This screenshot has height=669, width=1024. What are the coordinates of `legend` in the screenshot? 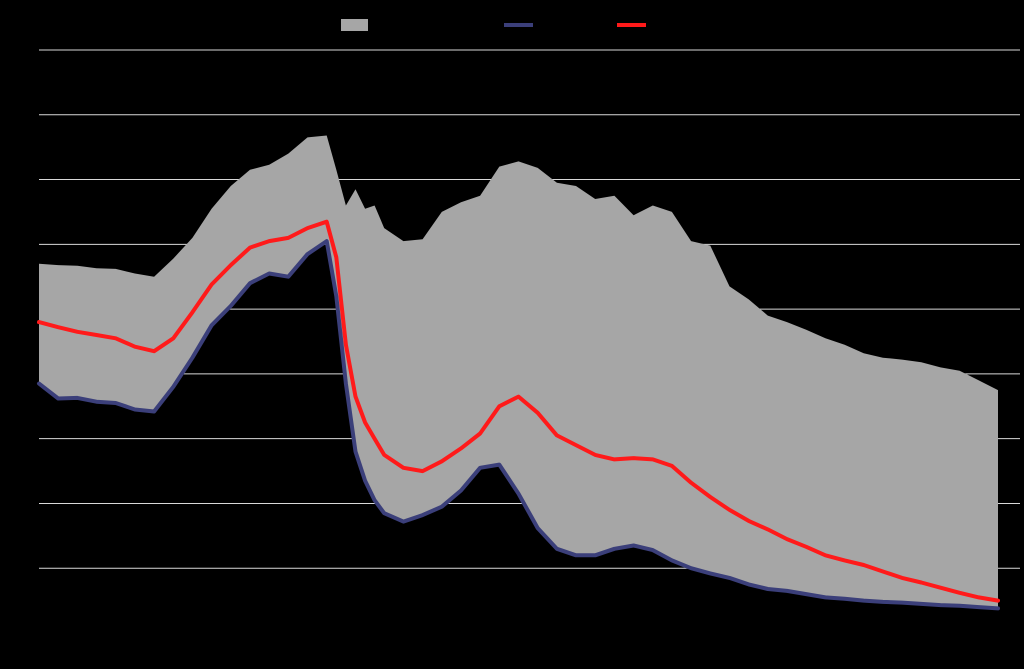 It's located at (493, 25).